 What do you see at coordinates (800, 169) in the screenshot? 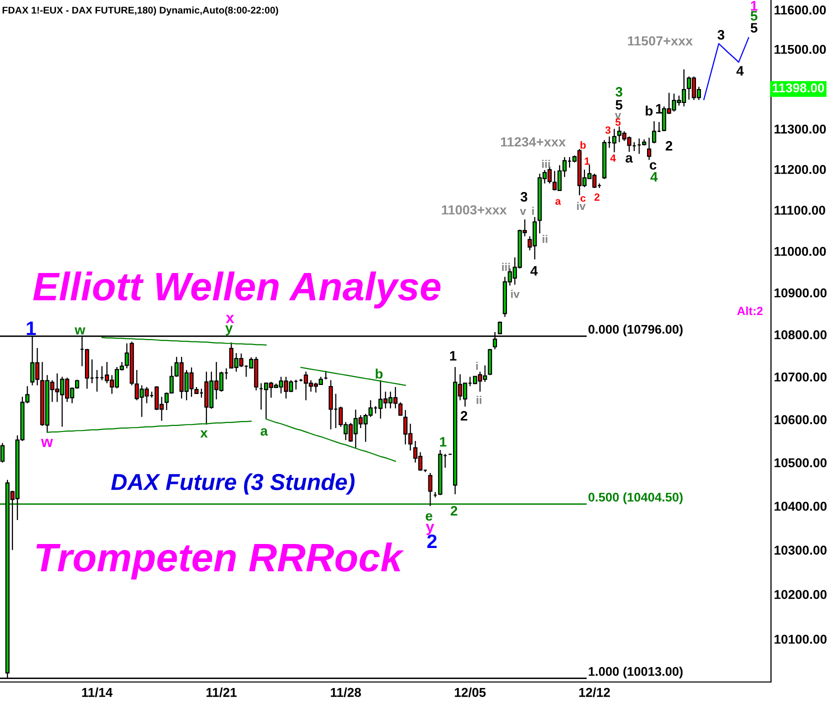
I see `y-tick-label: 11200.00` at bounding box center [800, 169].